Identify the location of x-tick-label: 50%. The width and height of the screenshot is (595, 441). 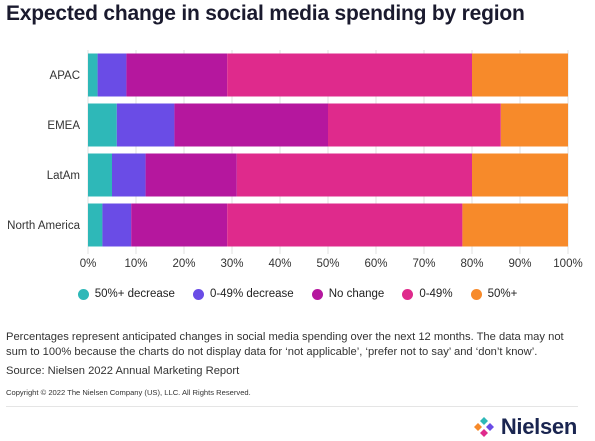
(327, 264).